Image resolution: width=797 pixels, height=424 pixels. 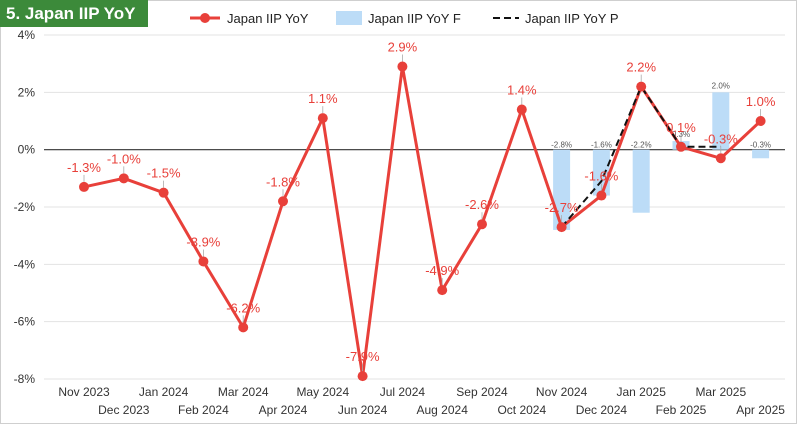 What do you see at coordinates (84, 167) in the screenshot?
I see `data-label: -1.3%` at bounding box center [84, 167].